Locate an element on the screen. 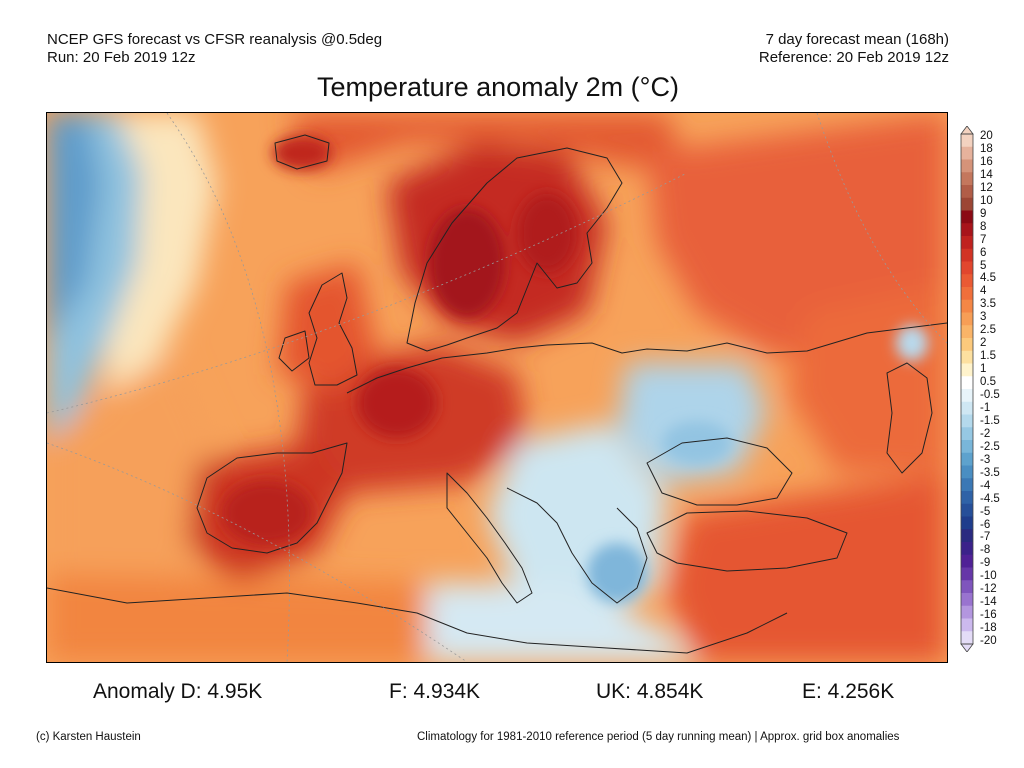 This screenshot has width=1024, height=768. colorbar-tick-label: 1.5 is located at coordinates (988, 356).